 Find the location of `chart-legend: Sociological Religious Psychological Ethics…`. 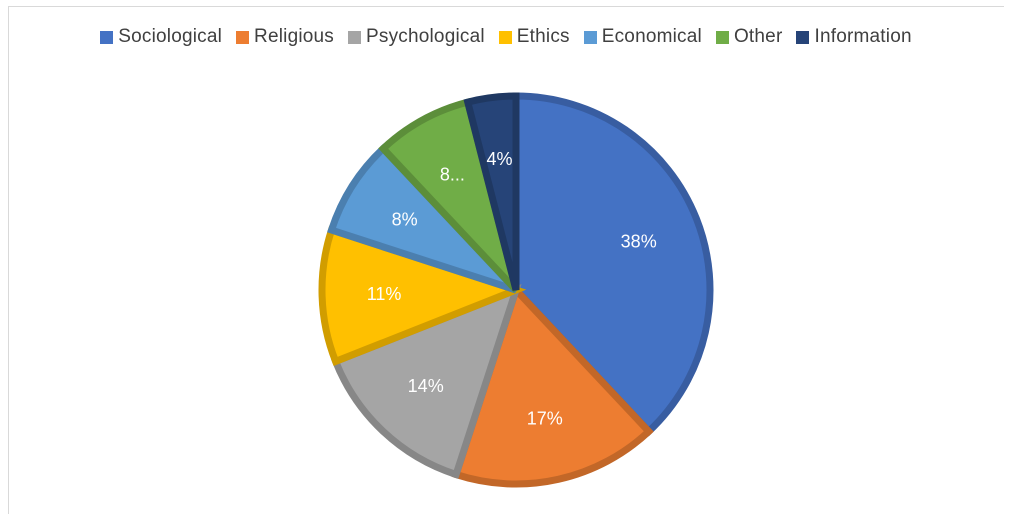

chart-legend: Sociological Religious Psychological Ethics… is located at coordinates (506, 37).